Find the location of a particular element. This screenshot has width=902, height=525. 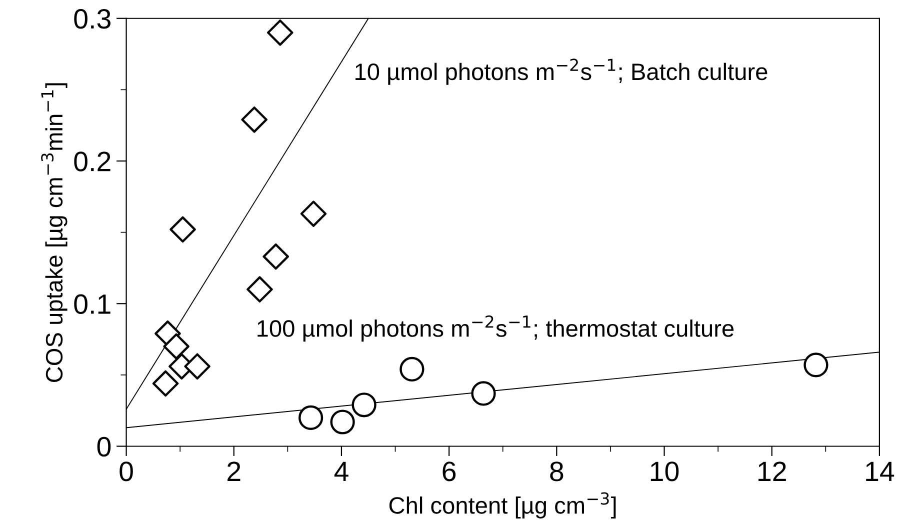

x-tick-label: 10 is located at coordinates (664, 472).